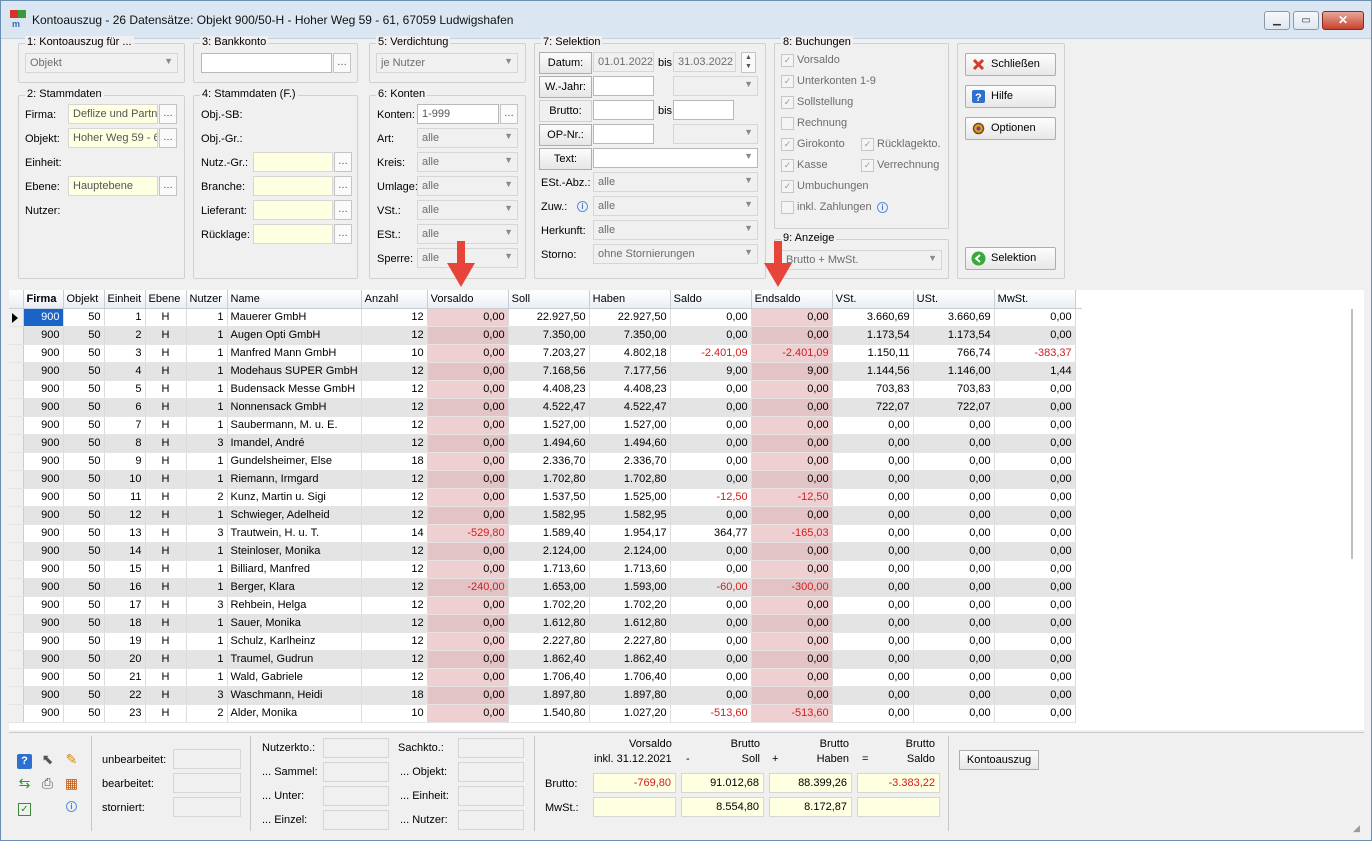 This screenshot has height=841, width=1372. I want to click on wjahr-field, so click(623, 86).